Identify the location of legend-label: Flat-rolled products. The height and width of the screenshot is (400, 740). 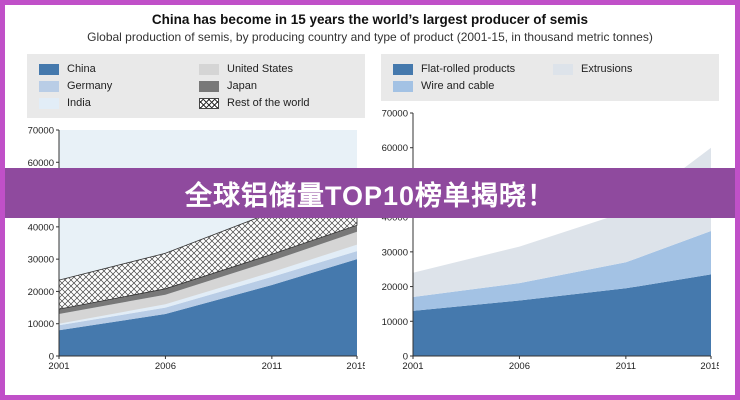
(468, 69).